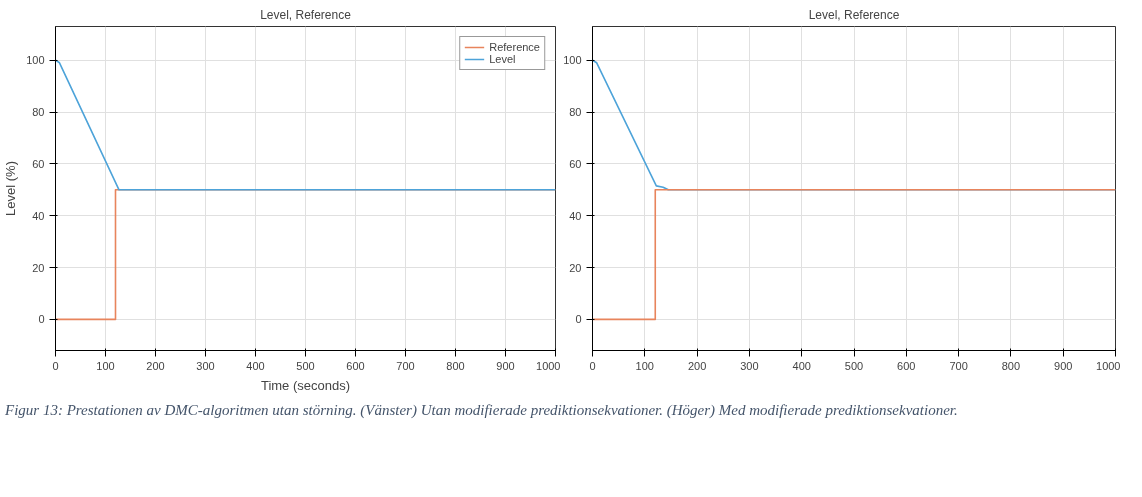 This screenshot has height=497, width=1142. What do you see at coordinates (305, 385) in the screenshot?
I see `x-axis-title: Time (seconds)` at bounding box center [305, 385].